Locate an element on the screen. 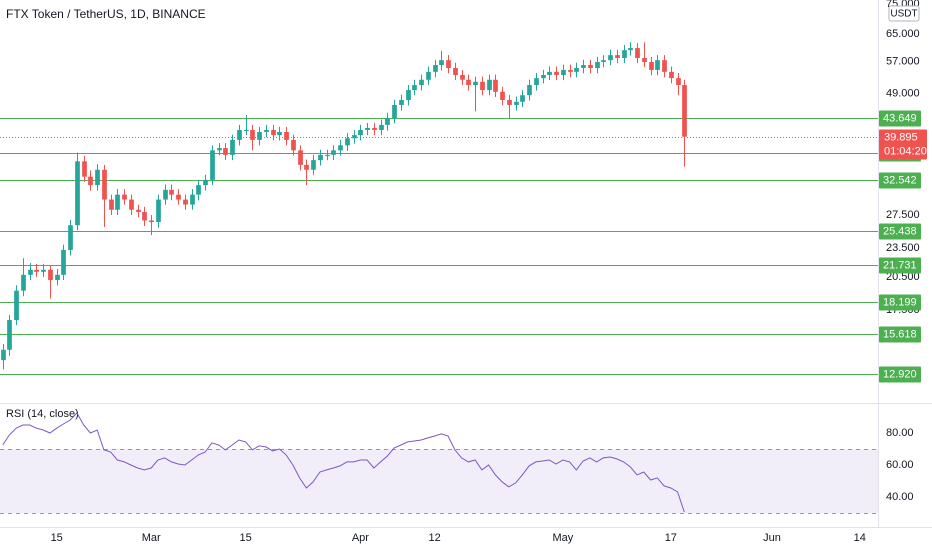 This screenshot has width=932, height=550. level-label: 21.731 is located at coordinates (900, 265).